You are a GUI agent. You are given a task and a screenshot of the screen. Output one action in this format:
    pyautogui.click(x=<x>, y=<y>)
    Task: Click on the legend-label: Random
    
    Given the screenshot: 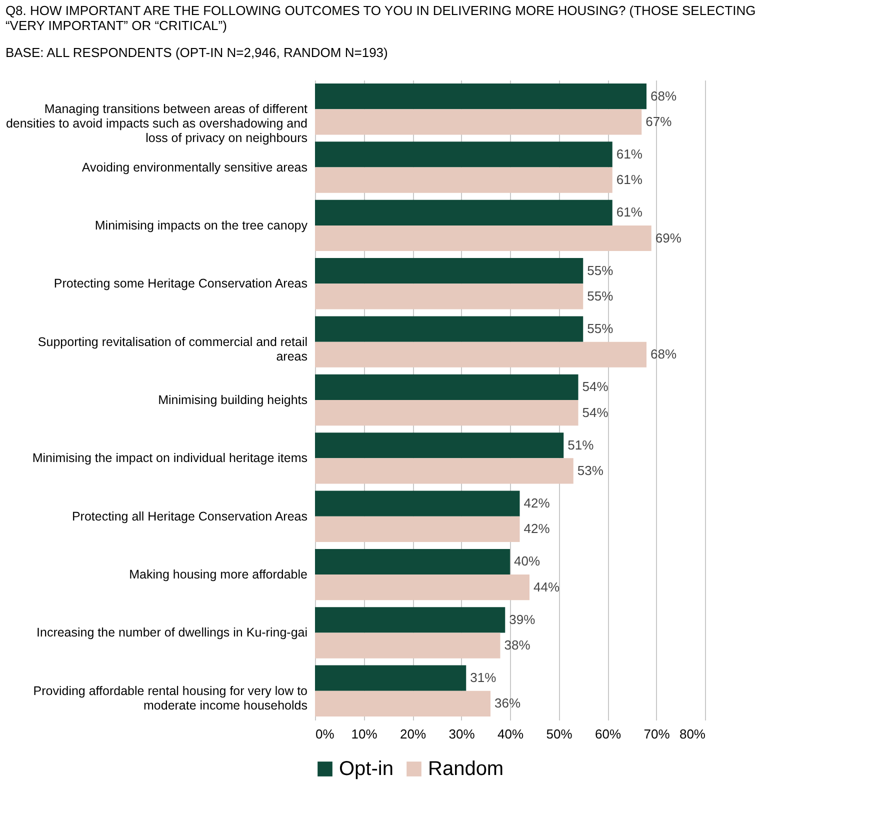 What is the action you would take?
    pyautogui.click(x=466, y=769)
    